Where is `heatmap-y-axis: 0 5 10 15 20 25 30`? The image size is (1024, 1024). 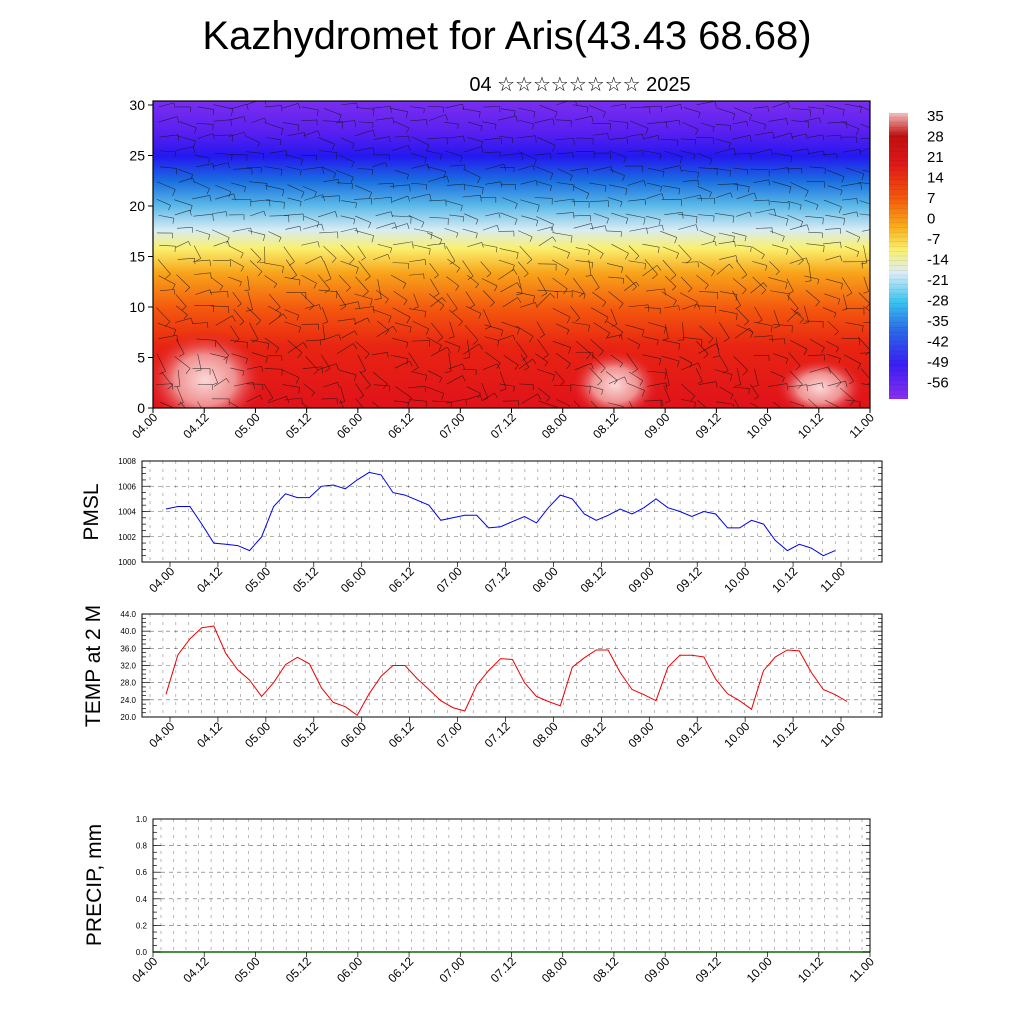
heatmap-y-axis: 0 5 10 15 20 25 30 is located at coordinates (141, 256).